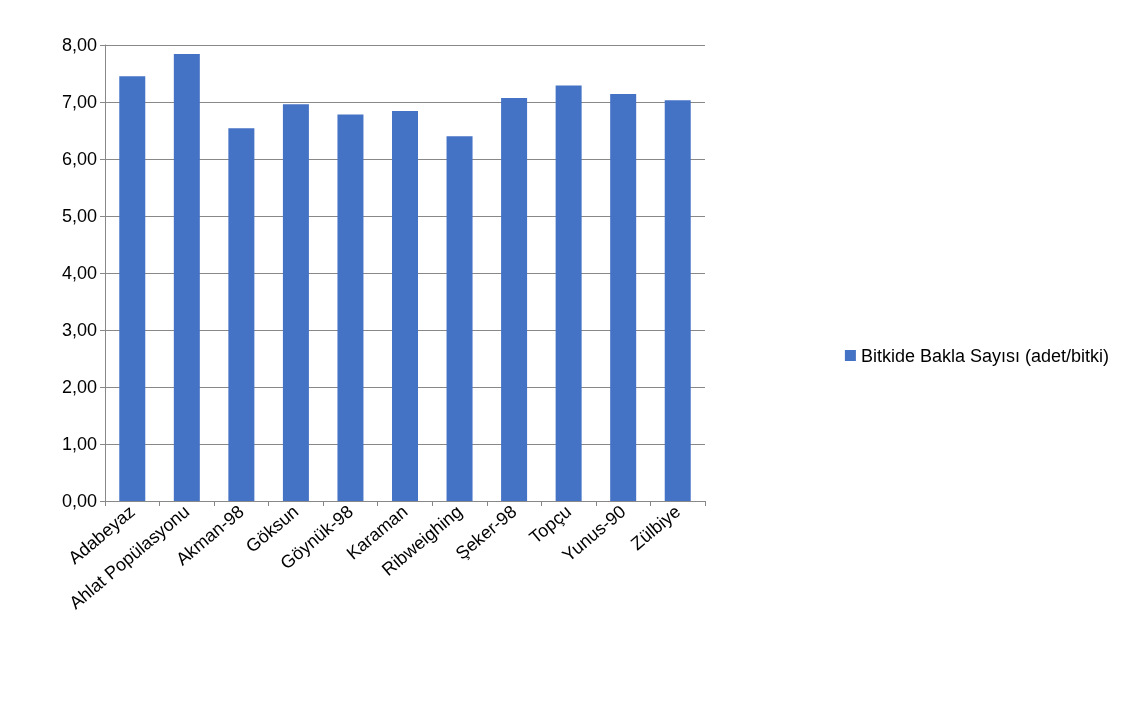  What do you see at coordinates (79, 102) in the screenshot?
I see `y-tick-label: 7,00` at bounding box center [79, 102].